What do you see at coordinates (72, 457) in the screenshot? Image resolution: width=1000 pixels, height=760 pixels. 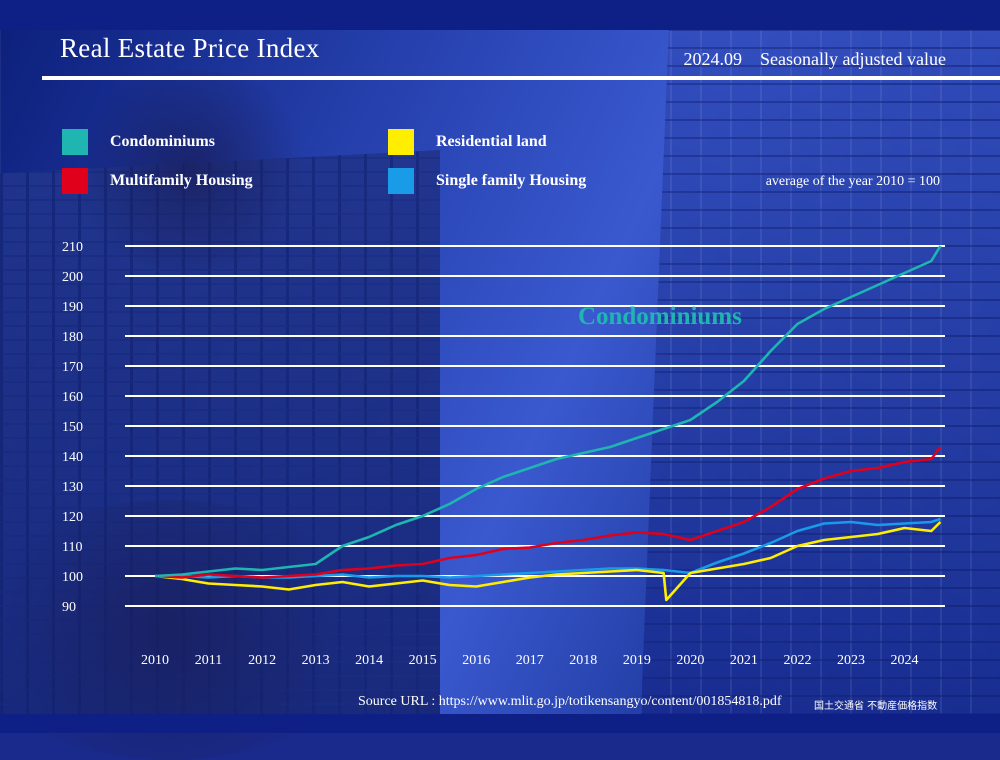 I see `y-tick-label: 140` at bounding box center [72, 457].